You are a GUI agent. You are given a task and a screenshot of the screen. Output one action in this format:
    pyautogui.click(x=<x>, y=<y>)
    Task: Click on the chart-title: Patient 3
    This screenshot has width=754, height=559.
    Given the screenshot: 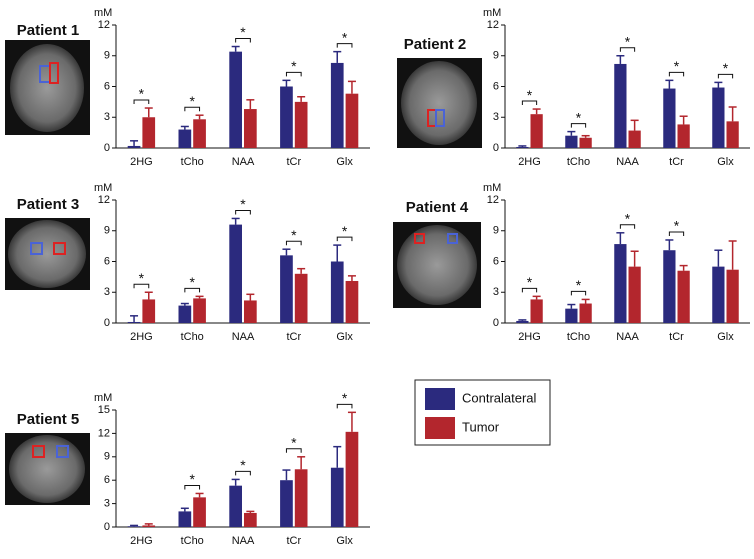 What is the action you would take?
    pyautogui.click(x=48, y=204)
    